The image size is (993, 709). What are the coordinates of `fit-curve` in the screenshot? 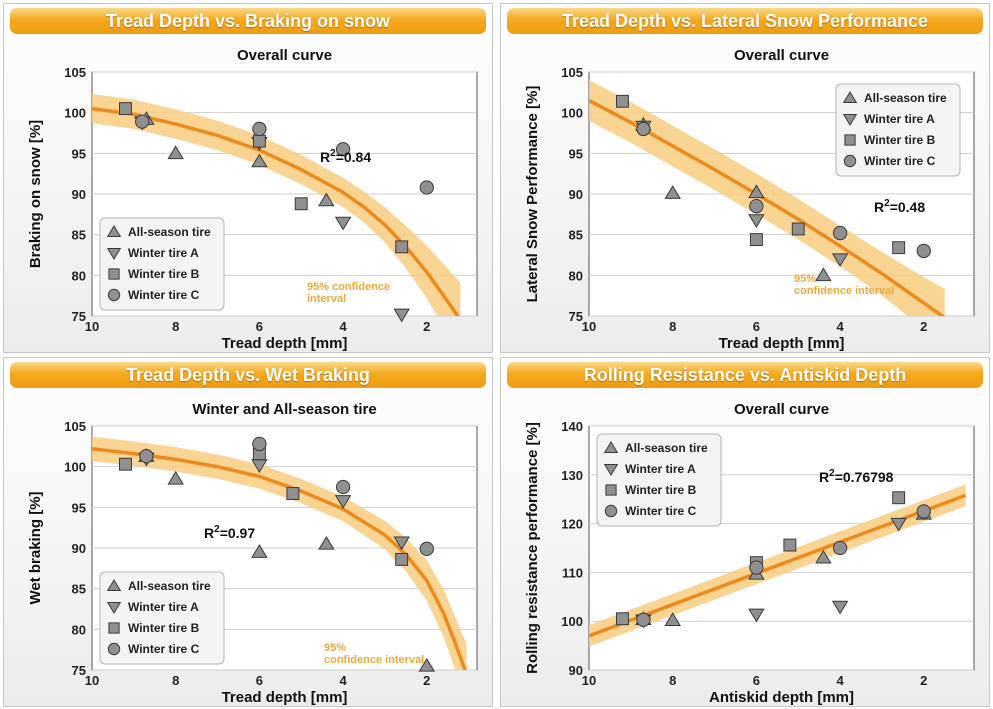 It's located at (276, 211).